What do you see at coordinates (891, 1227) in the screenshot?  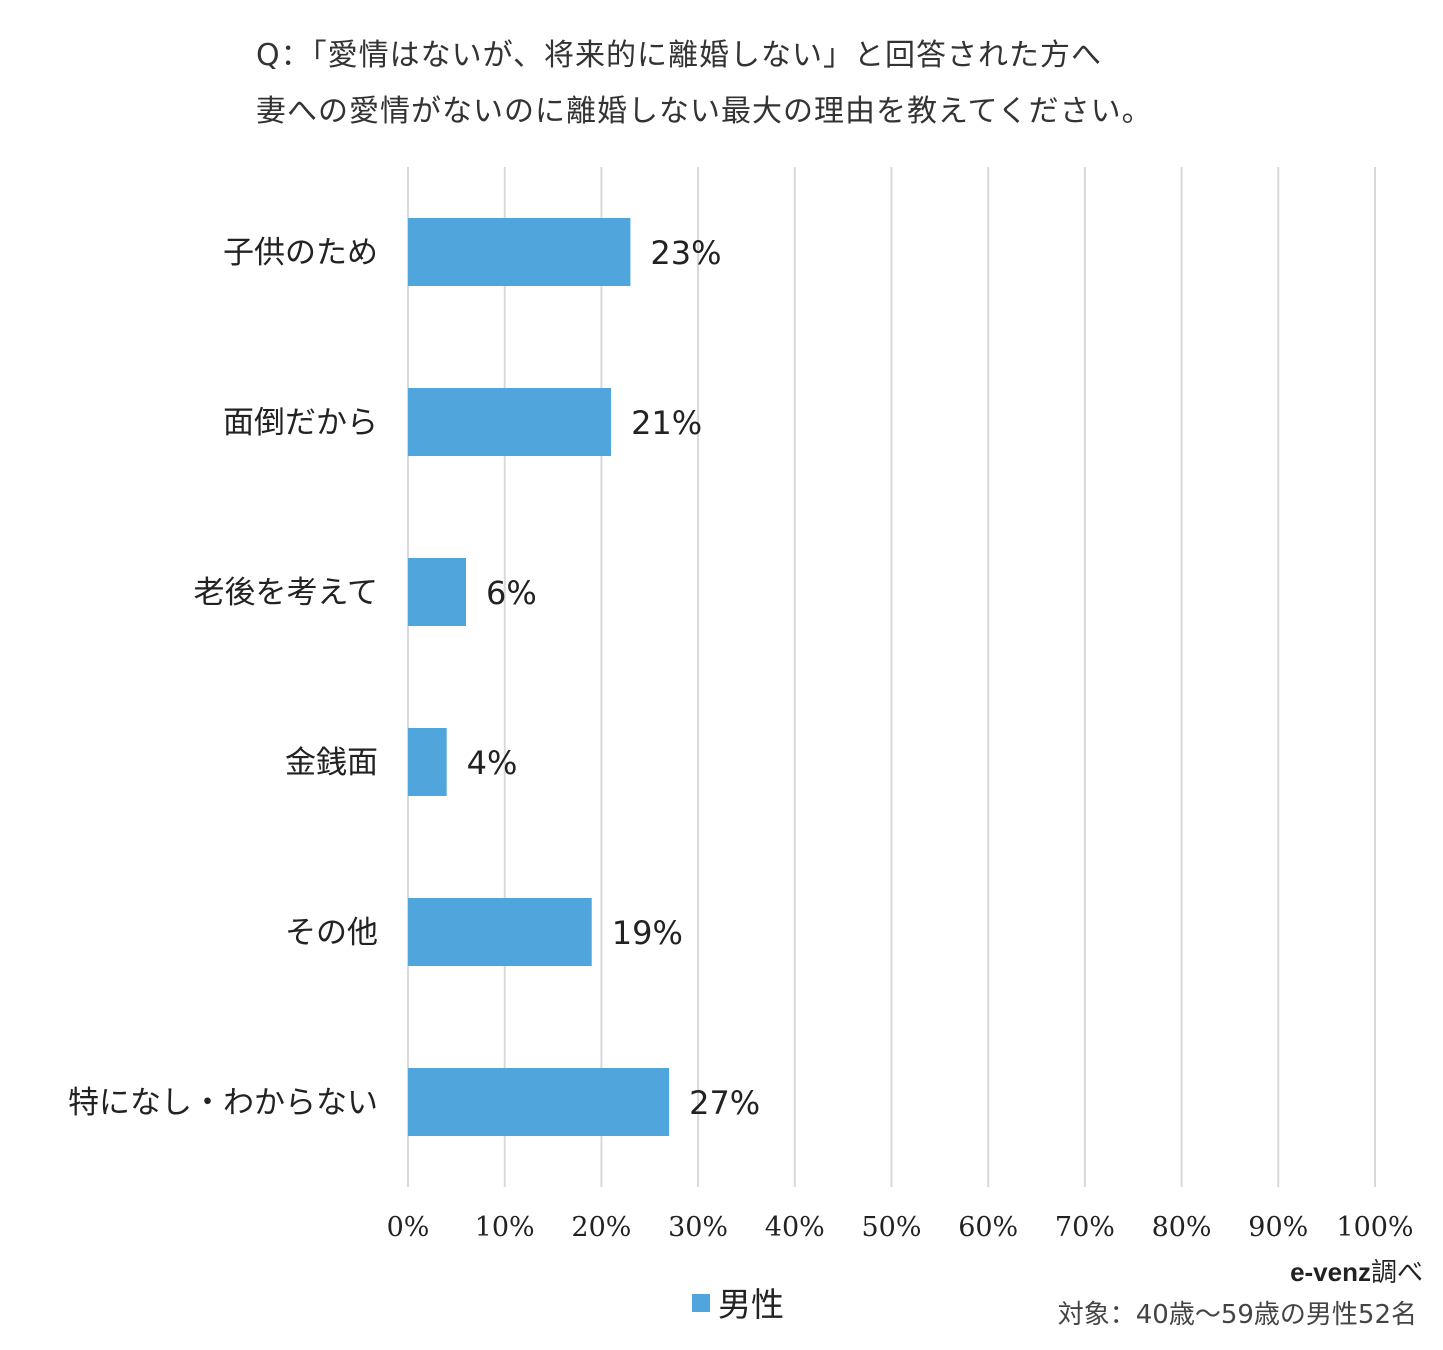 I see `x-tick-label: 50%` at bounding box center [891, 1227].